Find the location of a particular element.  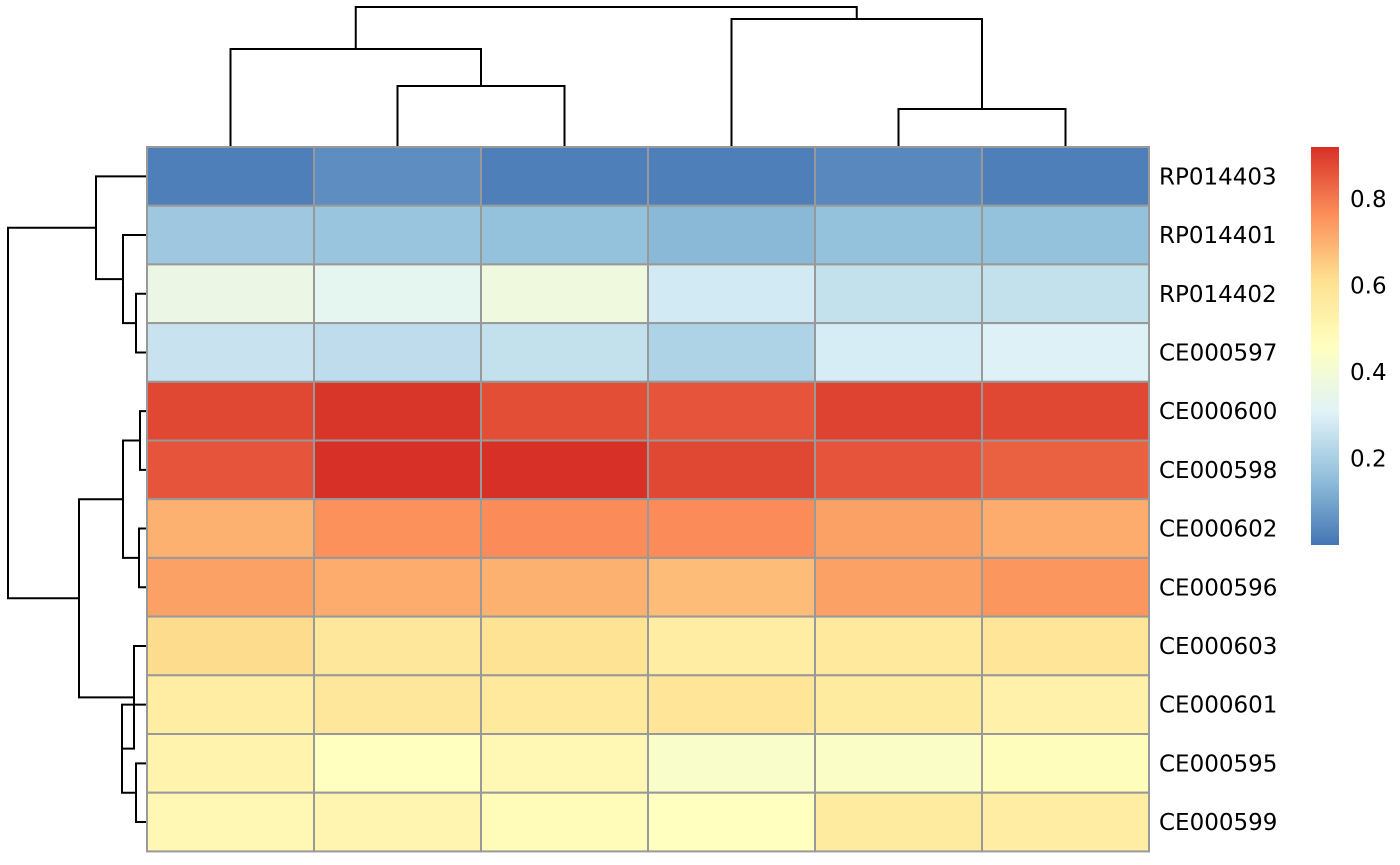

row-label: CE000596 is located at coordinates (1218, 588).